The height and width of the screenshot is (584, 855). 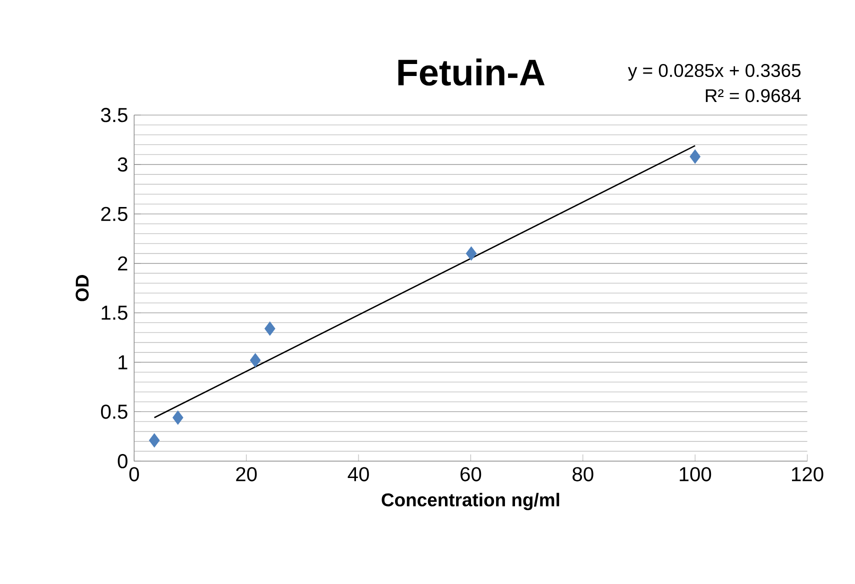 I want to click on y-tick-label: 2.5, so click(x=114, y=213).